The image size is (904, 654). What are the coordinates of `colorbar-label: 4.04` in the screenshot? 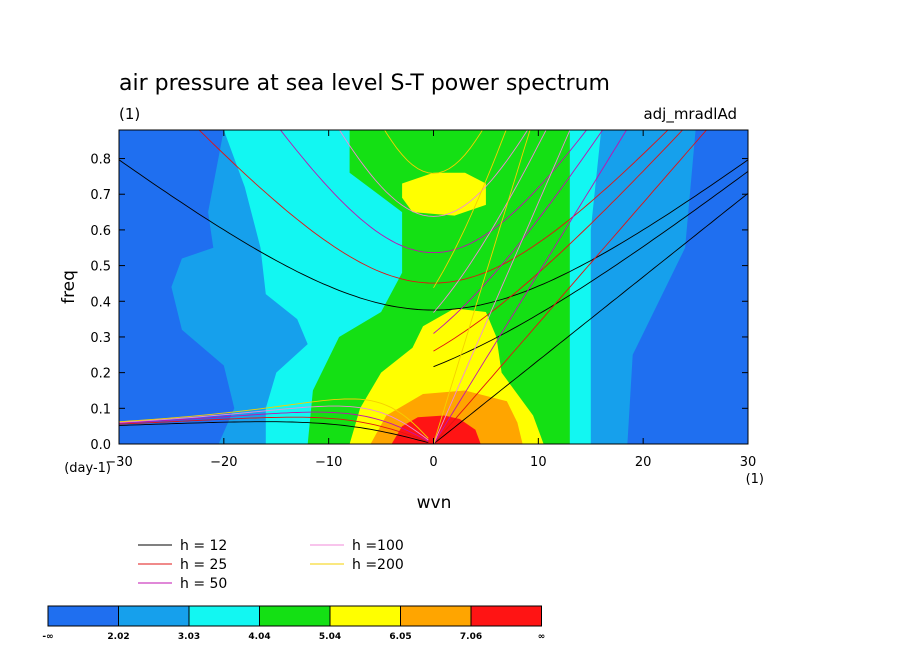 It's located at (259, 637).